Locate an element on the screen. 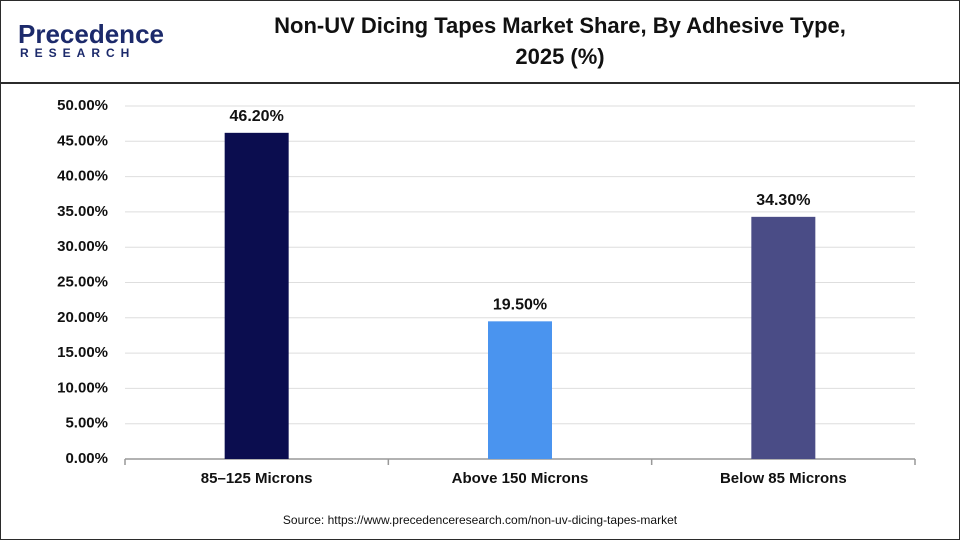  data-label: 46.20% is located at coordinates (257, 116).